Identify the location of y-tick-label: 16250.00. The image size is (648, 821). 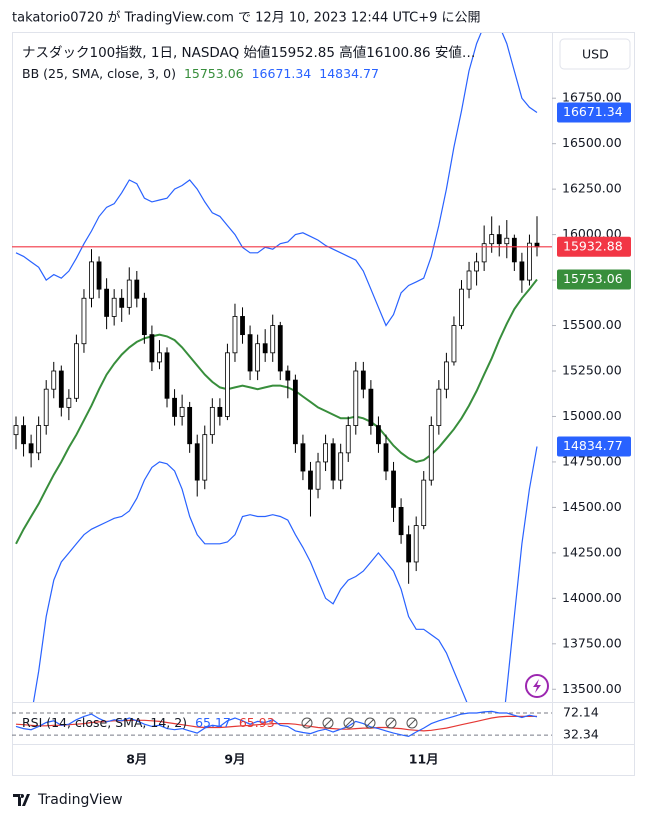
(592, 188).